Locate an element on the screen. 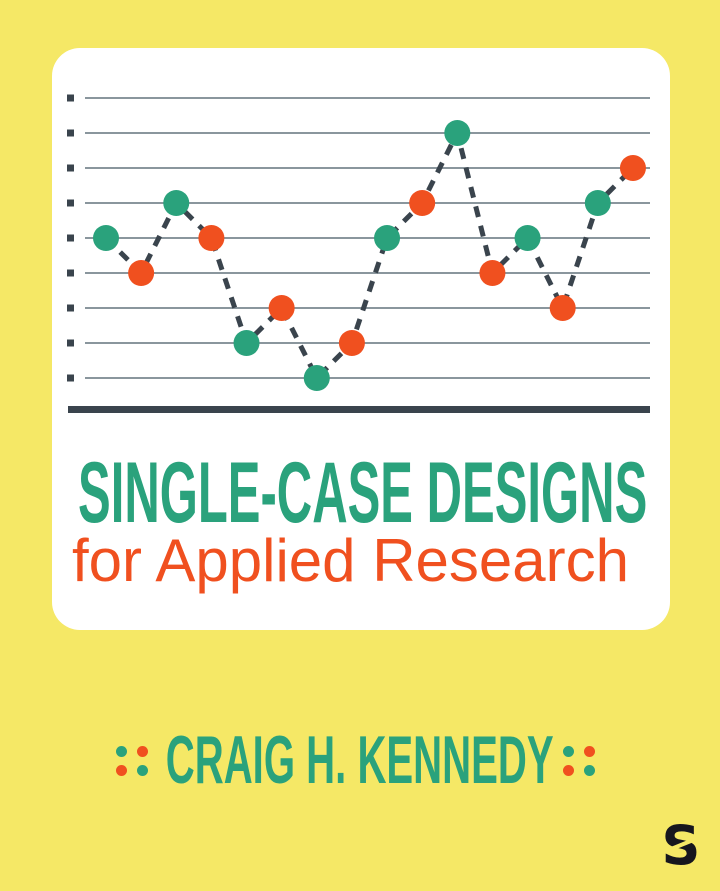  author-name: CRAIG H. KENNEDY is located at coordinates (360, 760).